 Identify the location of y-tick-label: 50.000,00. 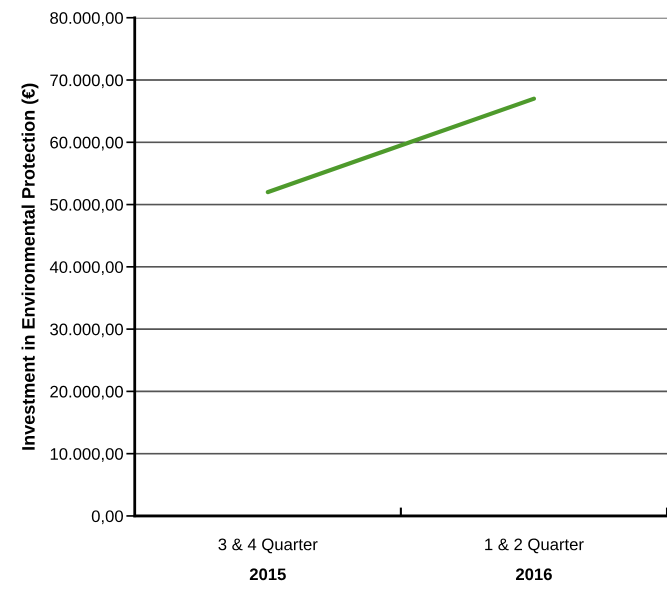
(86, 205).